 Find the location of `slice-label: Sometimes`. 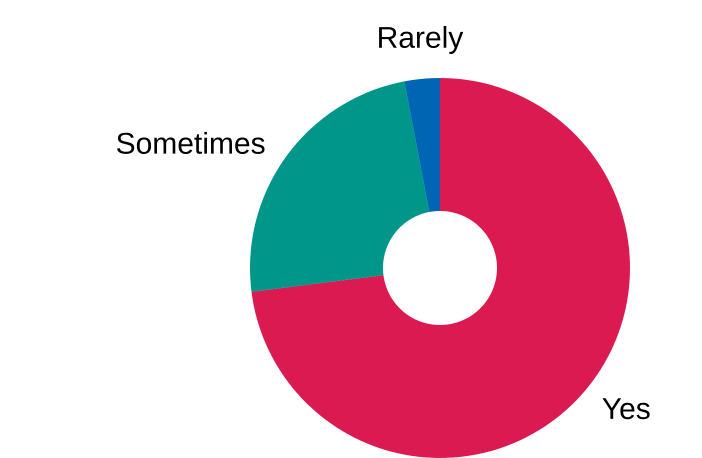

slice-label: Sometimes is located at coordinates (190, 143).